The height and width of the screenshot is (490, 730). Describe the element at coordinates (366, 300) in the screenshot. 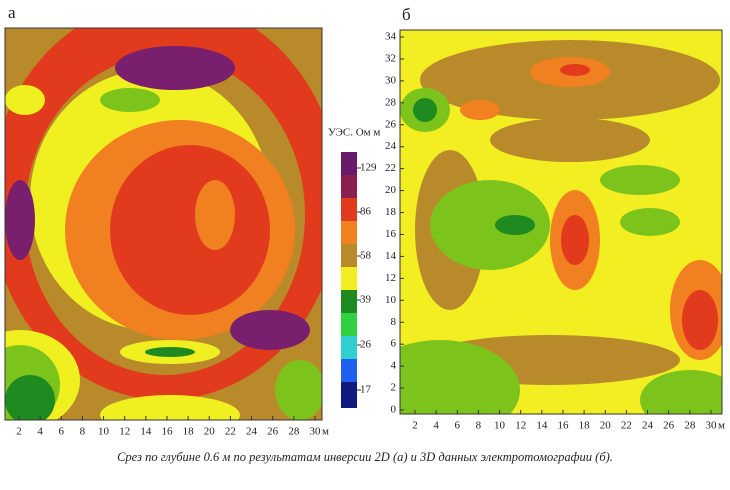

I see `colorbar-tick-label: 39` at that location.